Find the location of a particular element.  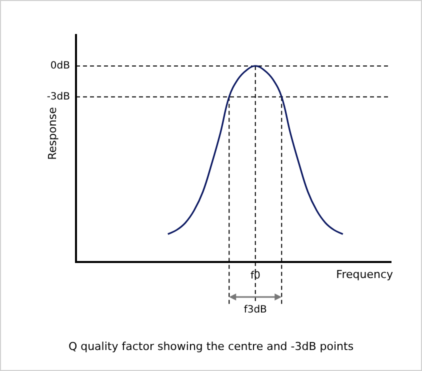

y-tick-label: -3dB is located at coordinates (58, 97).